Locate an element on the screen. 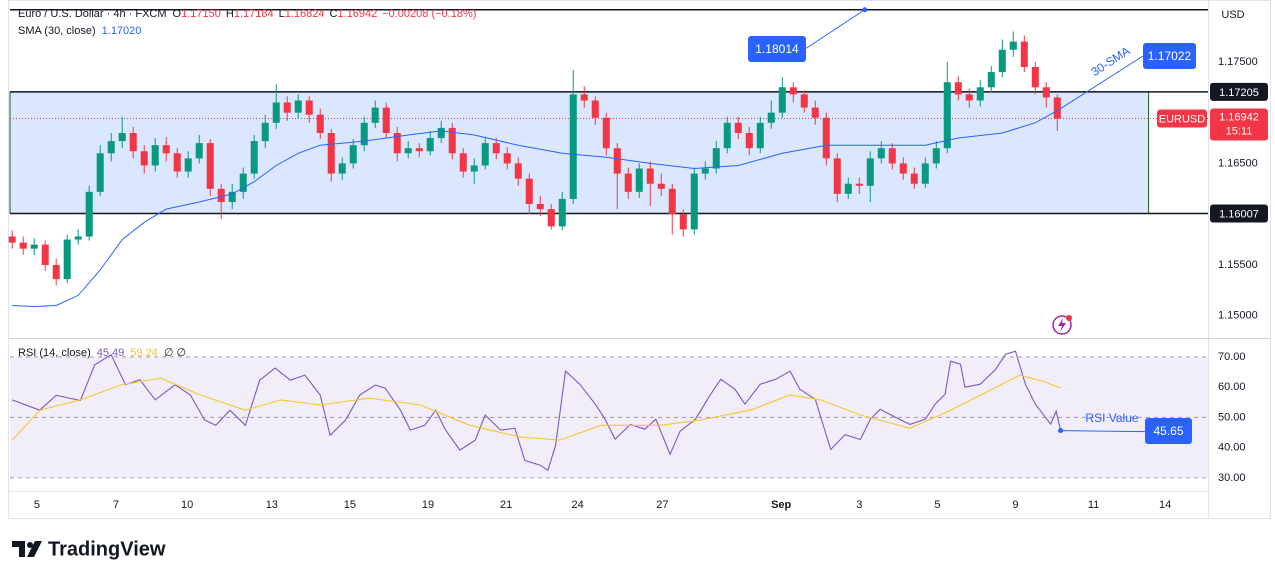  logo: TradingView is located at coordinates (89, 549).